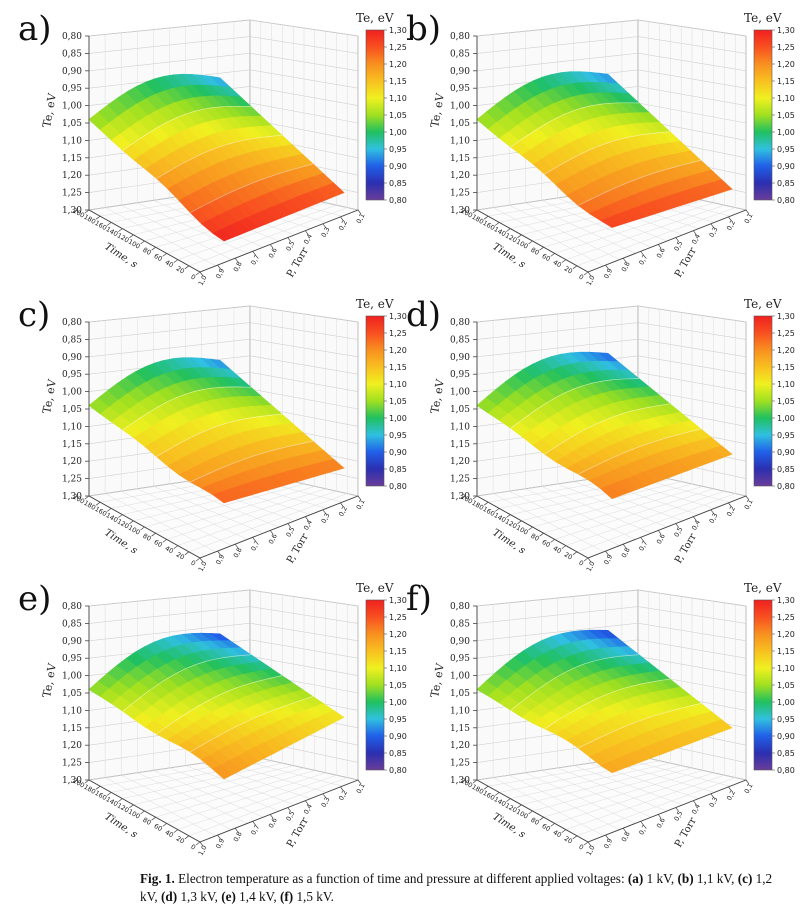  I want to click on z-axis-title: Te, eV, so click(437, 109).